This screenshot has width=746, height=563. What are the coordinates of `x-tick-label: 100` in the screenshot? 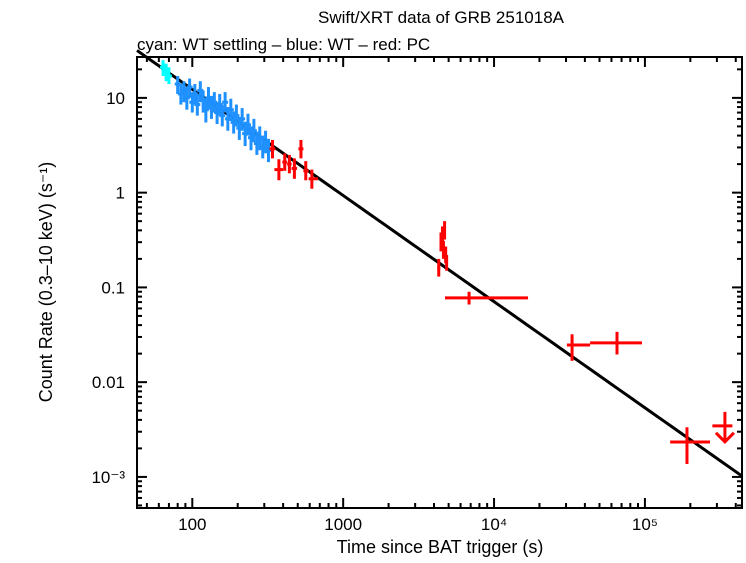 It's located at (192, 524).